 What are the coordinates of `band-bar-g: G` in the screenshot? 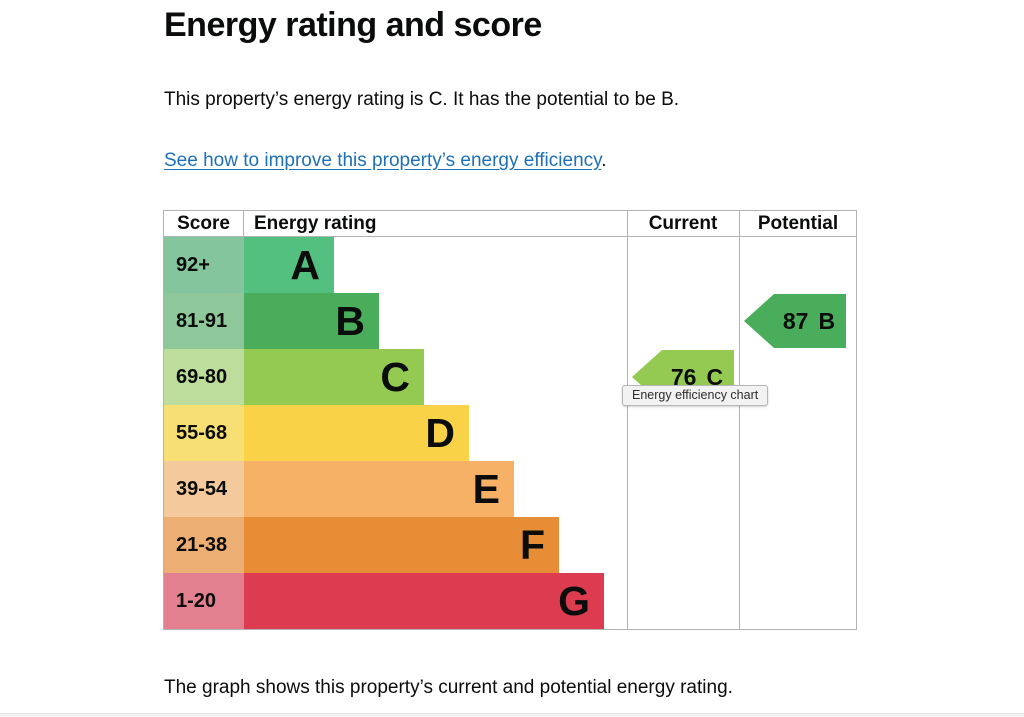 It's located at (424, 601).